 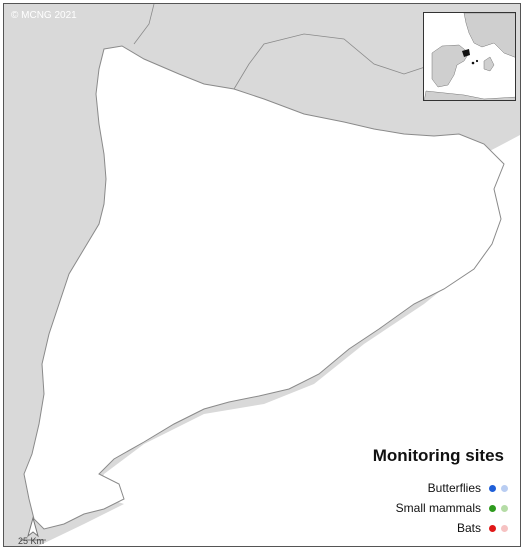 I want to click on andorra-border, so click(x=144, y=24).